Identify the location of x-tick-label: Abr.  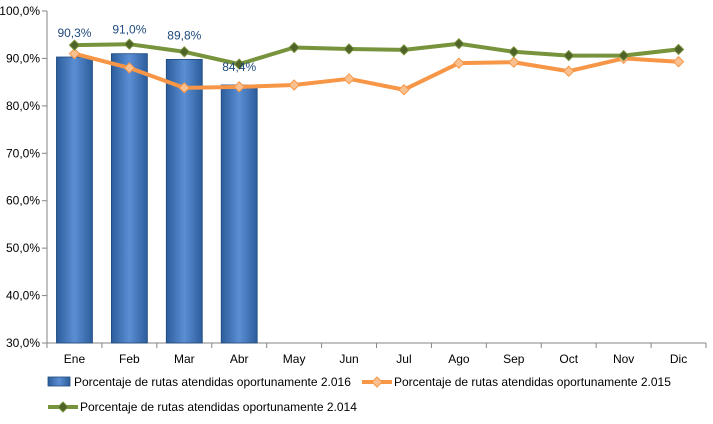
(239, 359).